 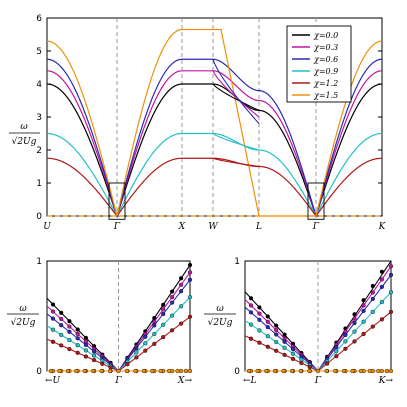 What do you see at coordinates (316, 201) in the screenshot?
I see `zoom-box-right` at bounding box center [316, 201].